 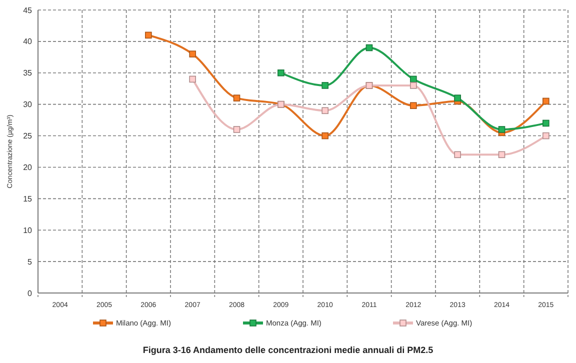 What do you see at coordinates (30, 261) in the screenshot?
I see `y-tick-label: 5` at bounding box center [30, 261].